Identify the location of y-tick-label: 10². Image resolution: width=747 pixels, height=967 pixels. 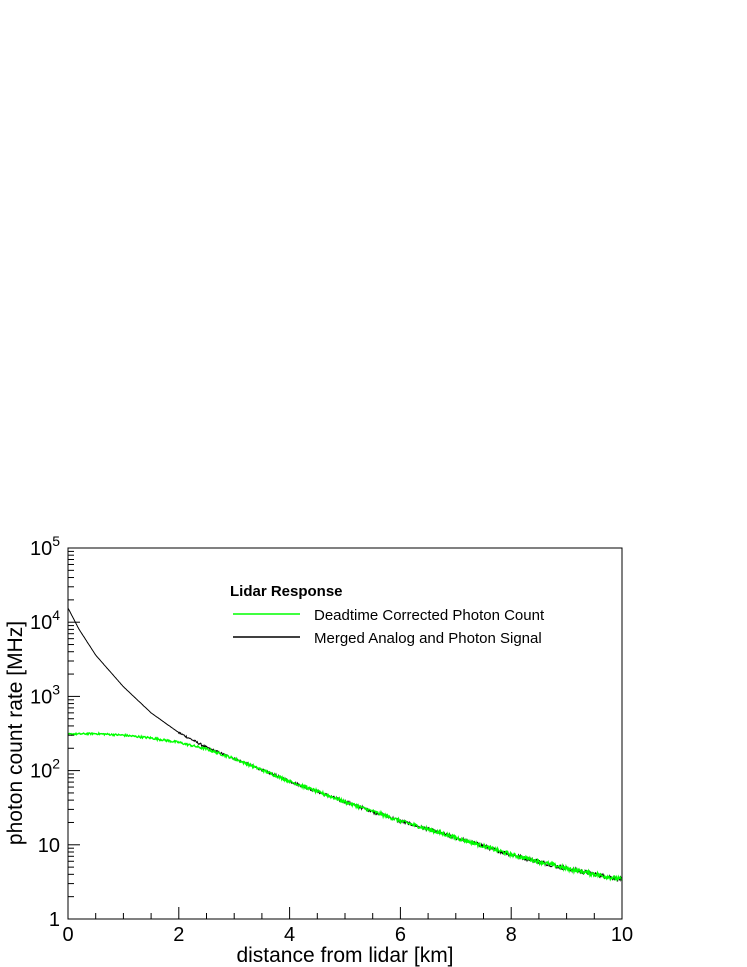
(45, 769).